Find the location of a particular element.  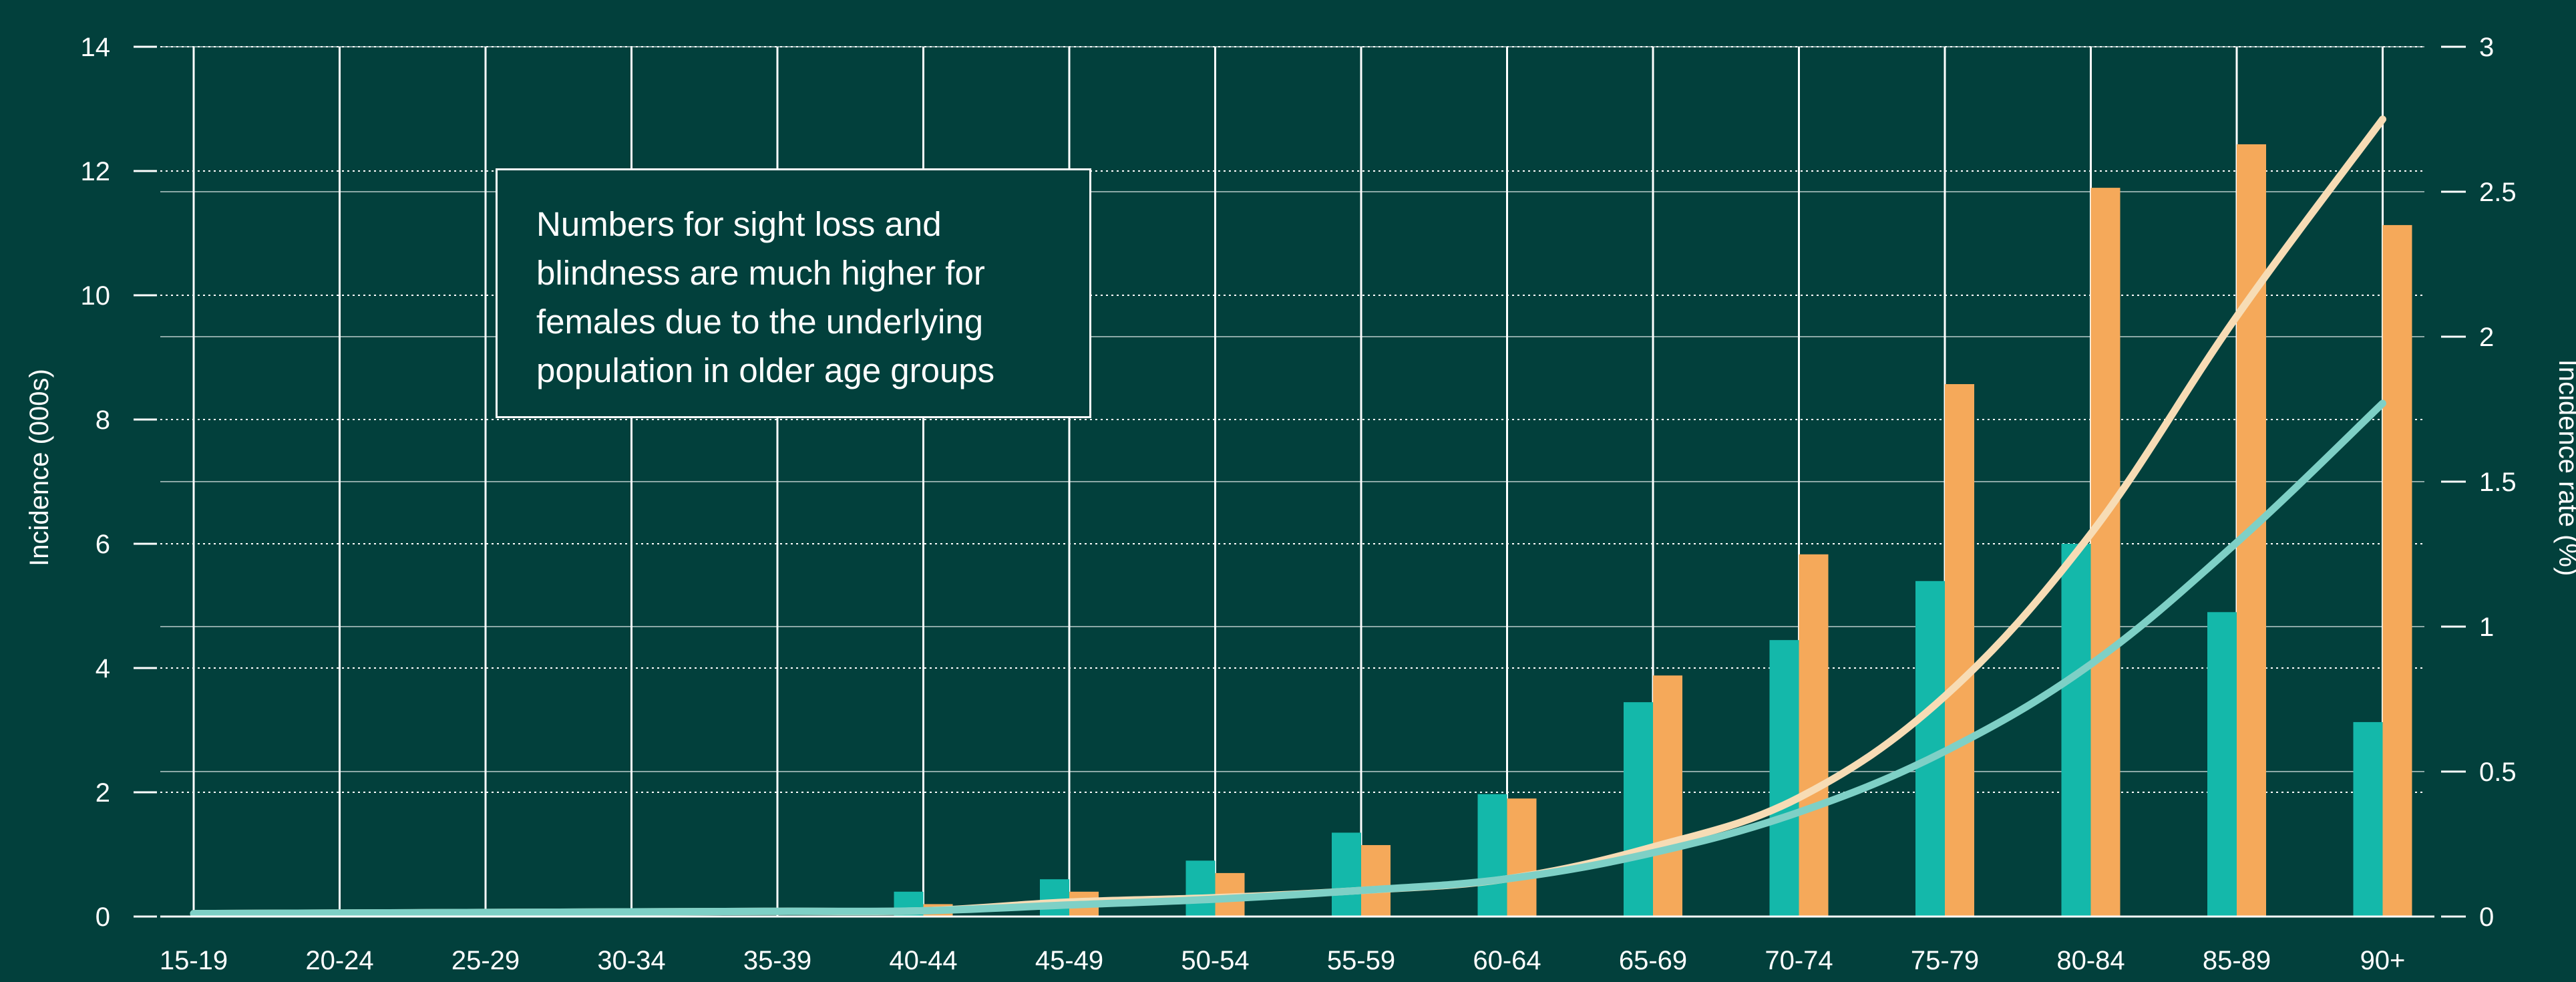

x-tick-label: 60-64 is located at coordinates (1507, 960).